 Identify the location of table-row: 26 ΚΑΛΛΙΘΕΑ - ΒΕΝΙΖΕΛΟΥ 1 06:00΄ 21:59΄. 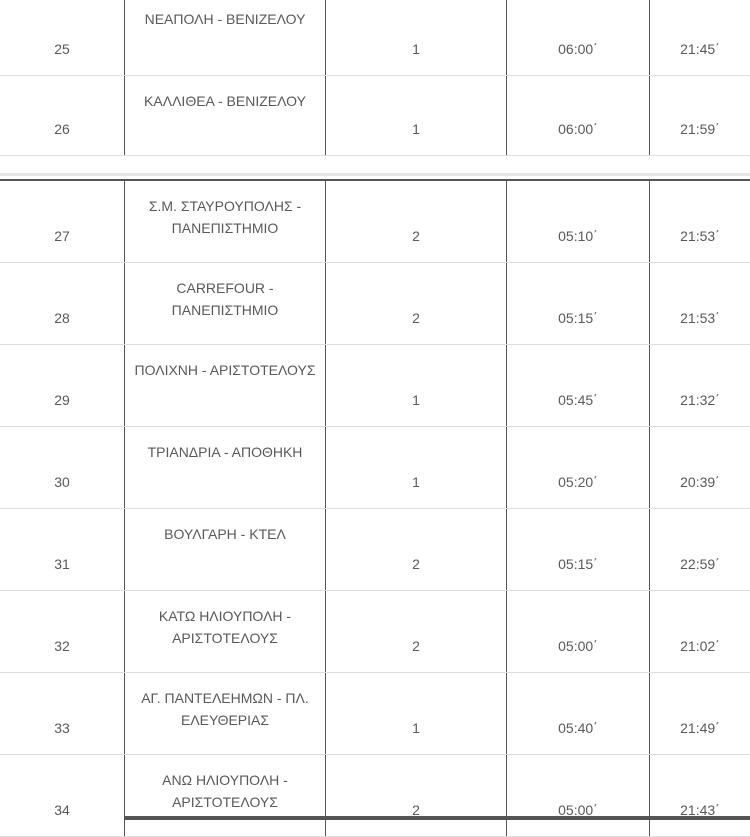
(375, 116).